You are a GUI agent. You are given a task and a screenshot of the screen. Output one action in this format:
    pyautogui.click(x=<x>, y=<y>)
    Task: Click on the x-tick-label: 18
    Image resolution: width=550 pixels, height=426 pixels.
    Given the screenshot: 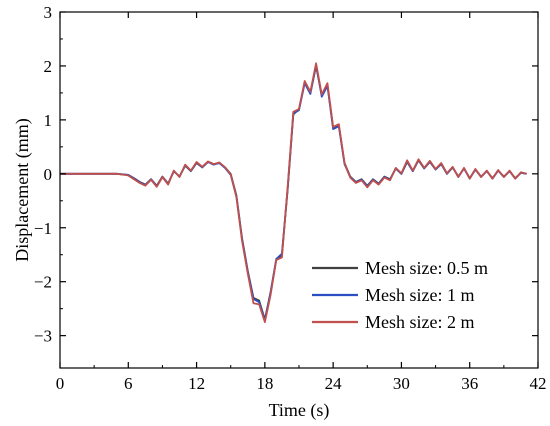 What is the action you would take?
    pyautogui.click(x=264, y=383)
    